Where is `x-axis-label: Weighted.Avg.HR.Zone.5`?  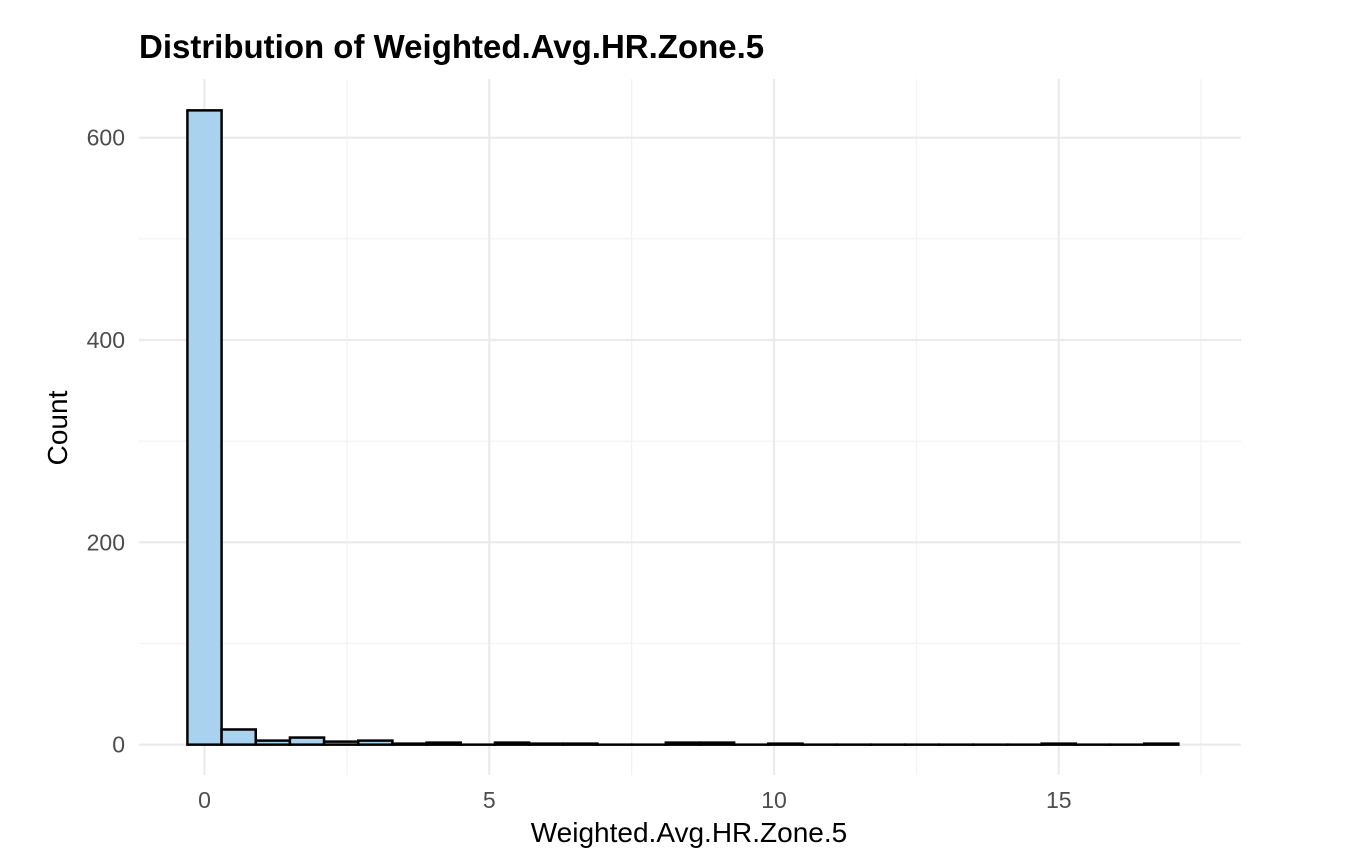 x-axis-label: Weighted.Avg.HR.Zone.5 is located at coordinates (689, 832).